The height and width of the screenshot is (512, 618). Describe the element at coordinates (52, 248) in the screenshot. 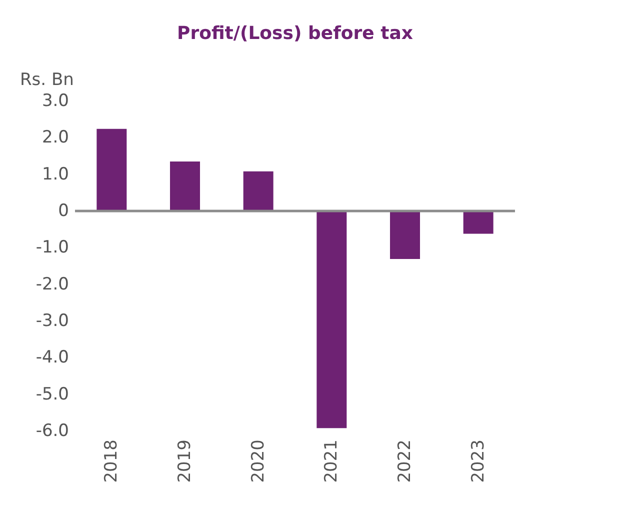

I see `y-tick-label: -1.0` at that location.